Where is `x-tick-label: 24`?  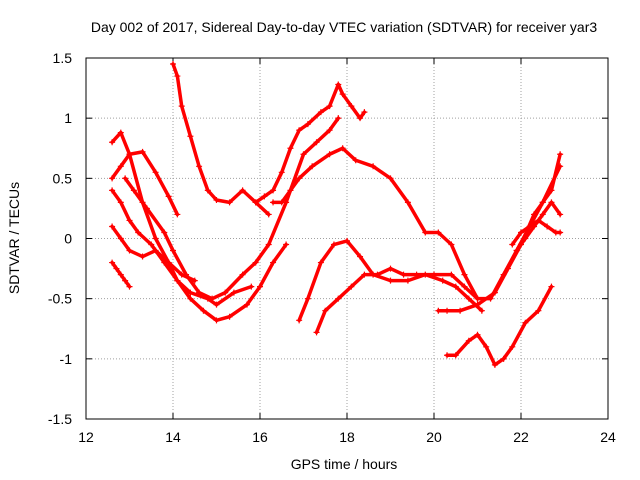 x-tick-label: 24 is located at coordinates (608, 437).